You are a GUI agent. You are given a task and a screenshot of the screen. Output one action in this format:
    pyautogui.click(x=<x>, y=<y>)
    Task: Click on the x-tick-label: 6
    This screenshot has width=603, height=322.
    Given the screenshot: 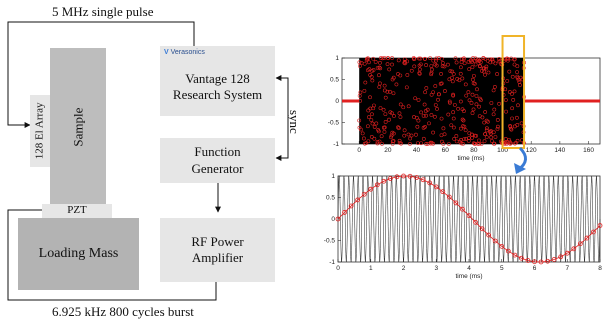 What is the action you would take?
    pyautogui.click(x=535, y=268)
    